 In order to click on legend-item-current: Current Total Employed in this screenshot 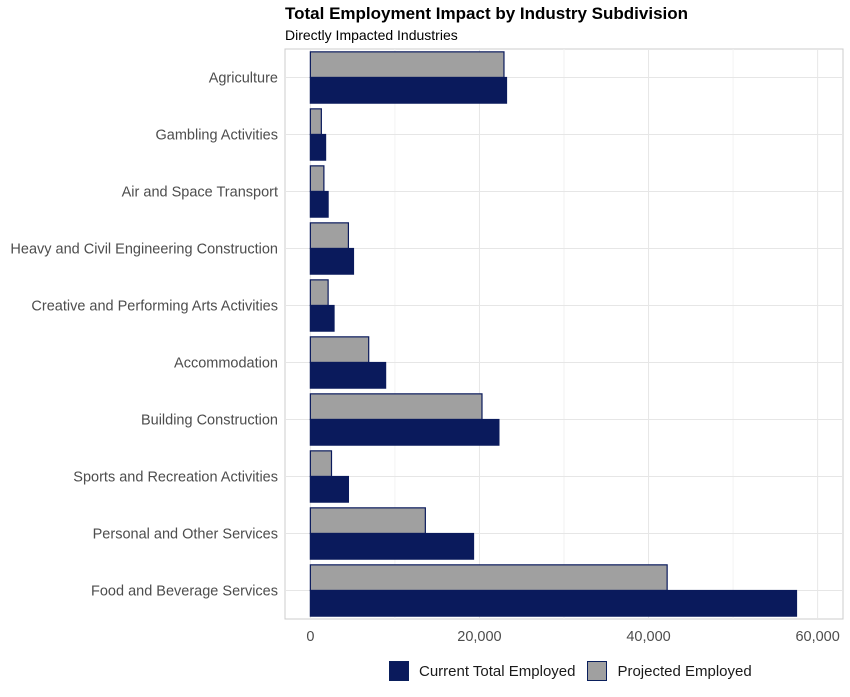, I will do `click(482, 671)`.